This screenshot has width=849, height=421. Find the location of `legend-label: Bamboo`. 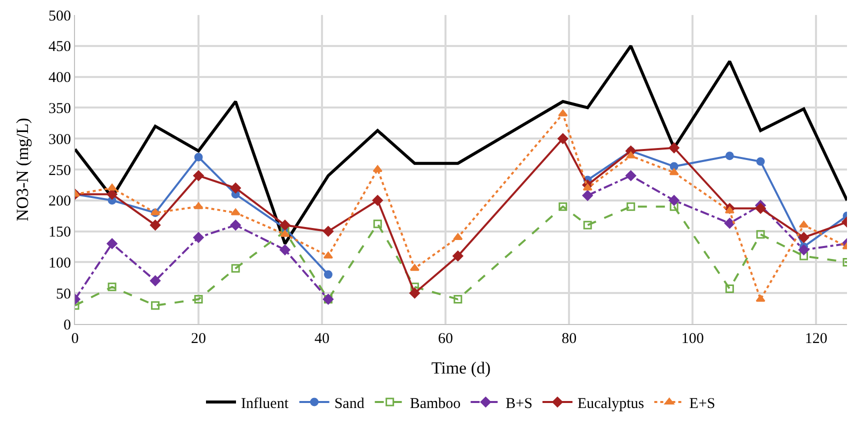

legend-label: Bamboo is located at coordinates (435, 404).